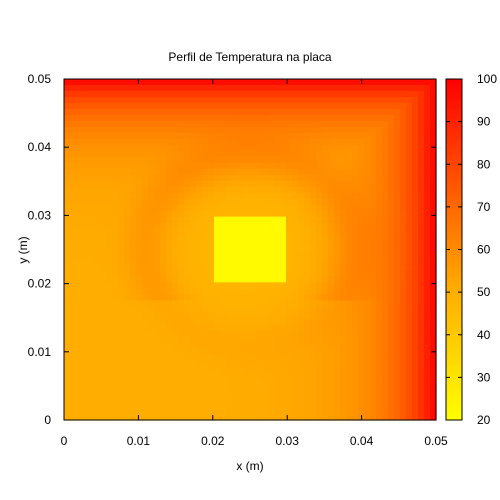 The image size is (500, 500). I want to click on colorbar-tick-label: 40, so click(484, 335).